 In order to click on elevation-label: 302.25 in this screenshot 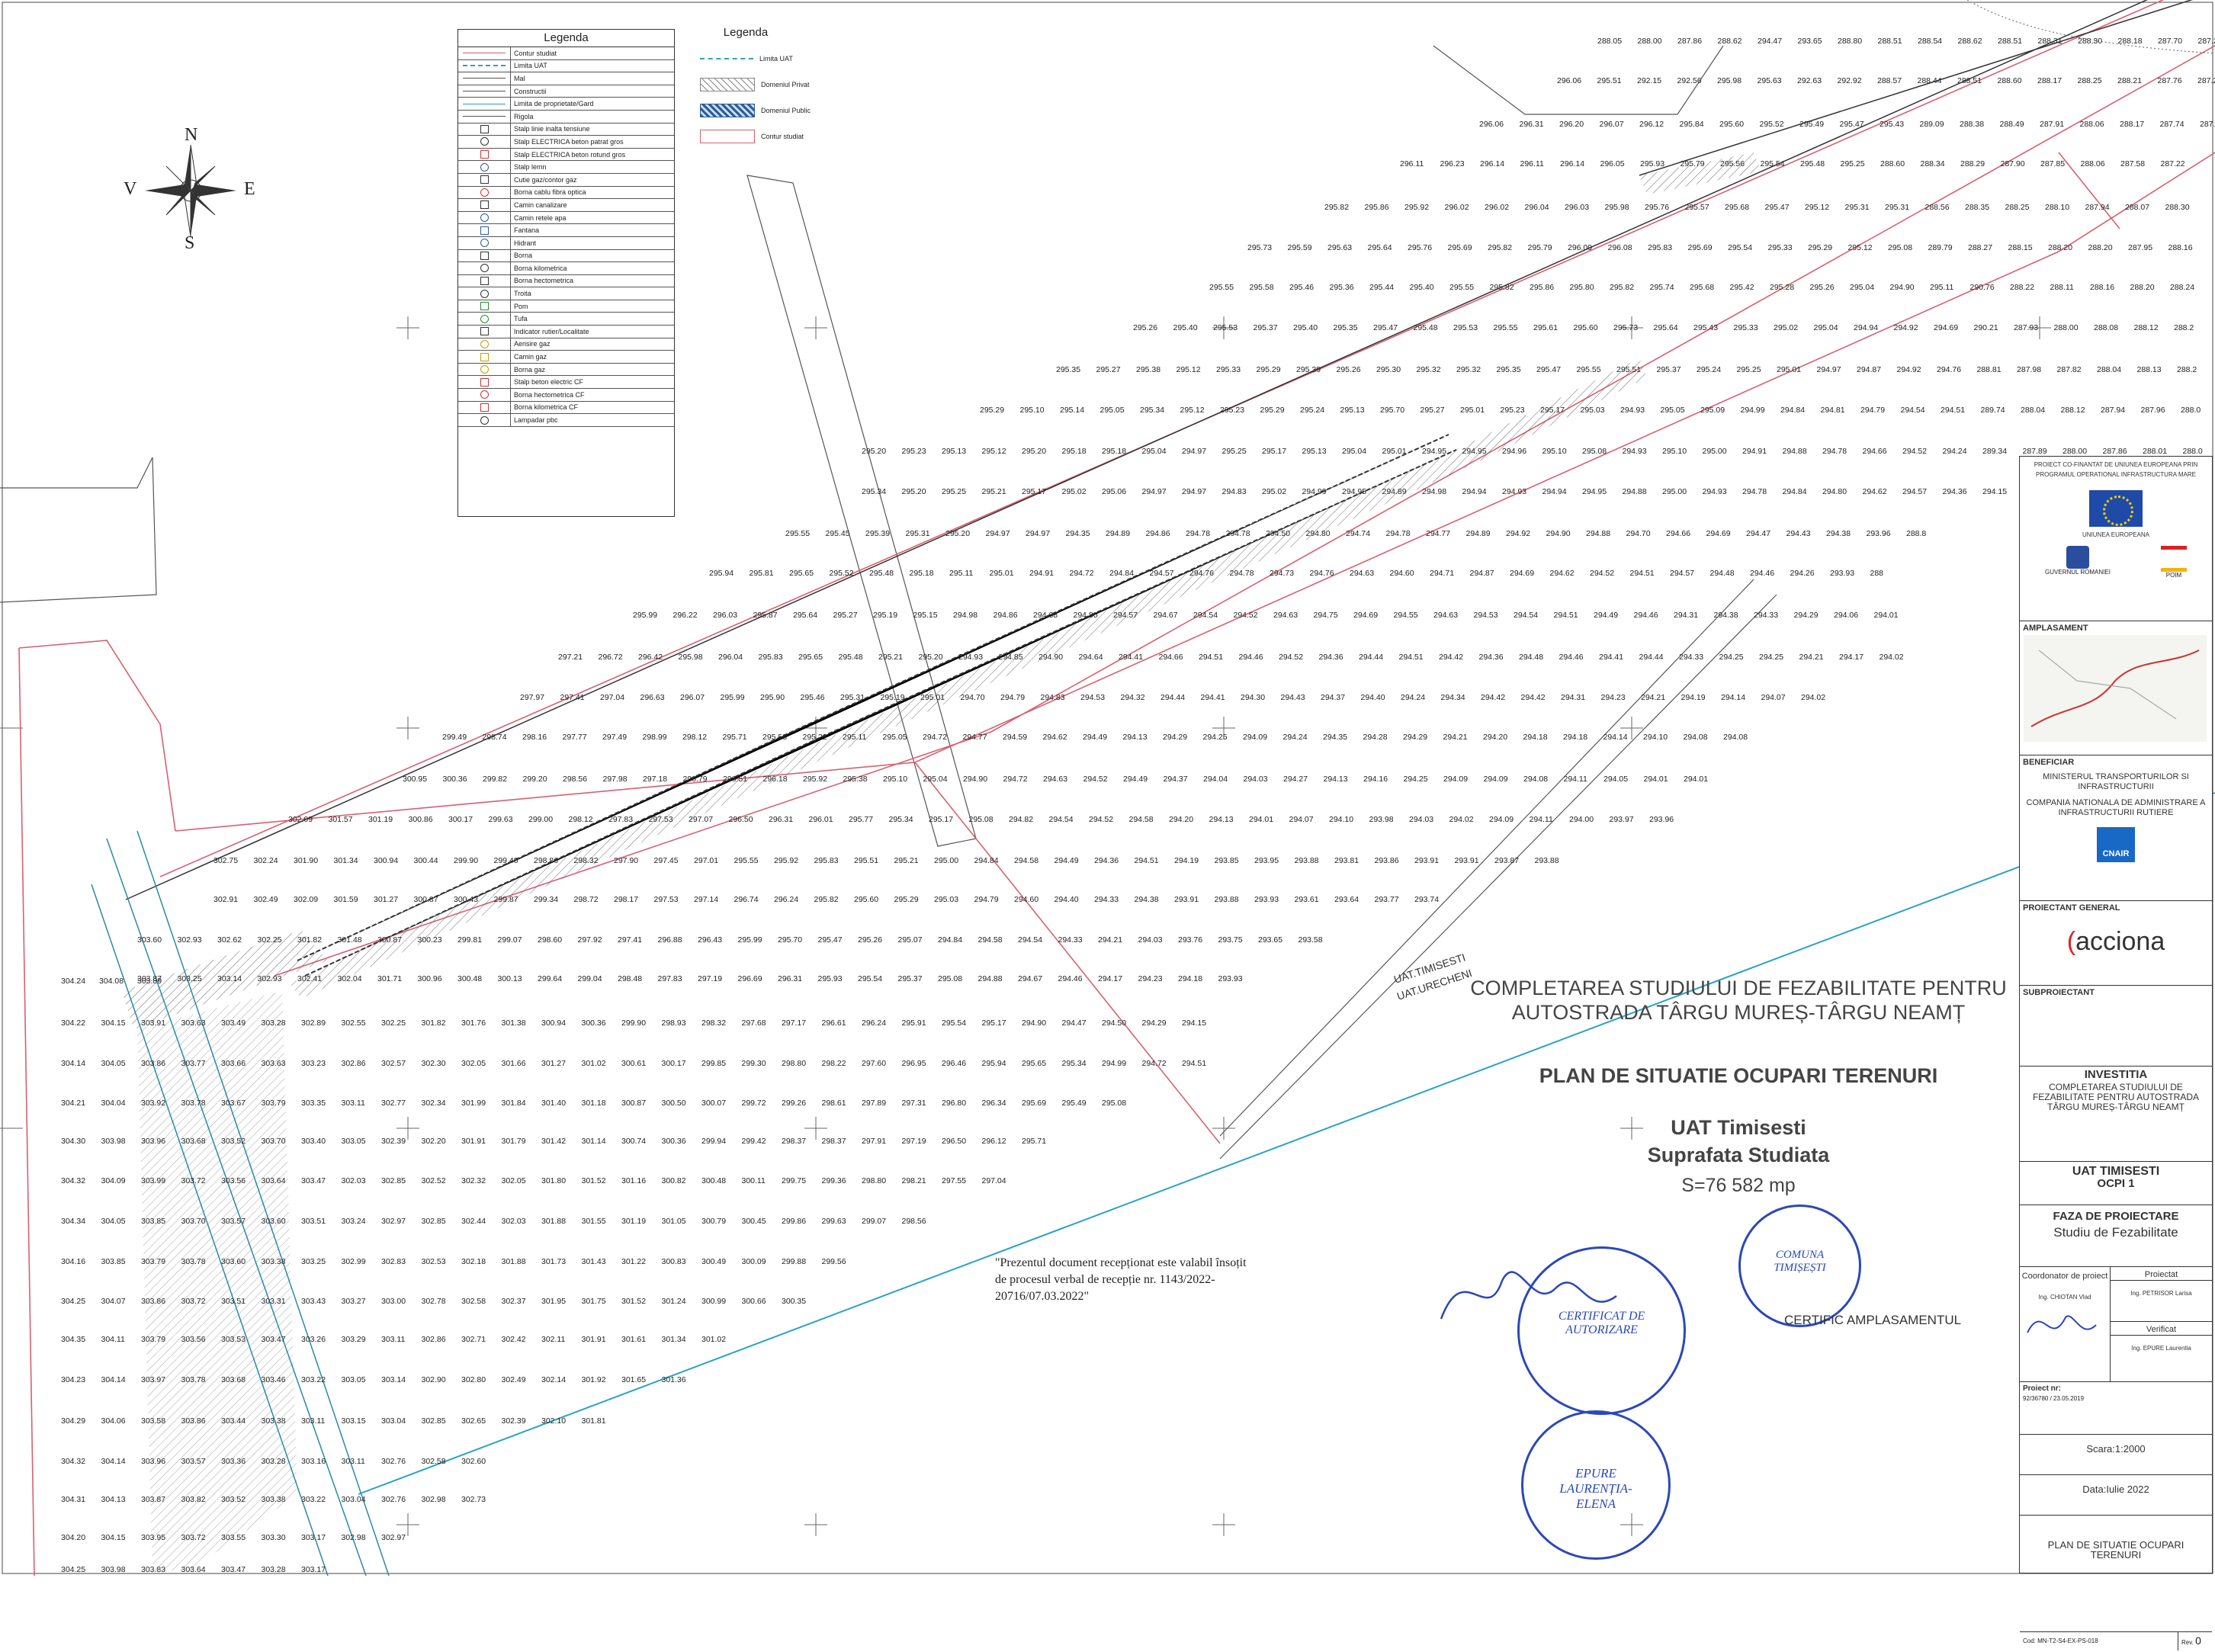, I will do `click(270, 940)`.